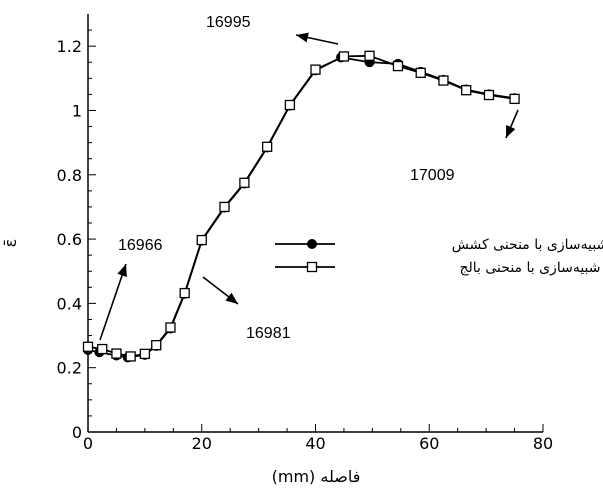  Describe the element at coordinates (268, 333) in the screenshot. I see `annotation-label: 16981` at that location.